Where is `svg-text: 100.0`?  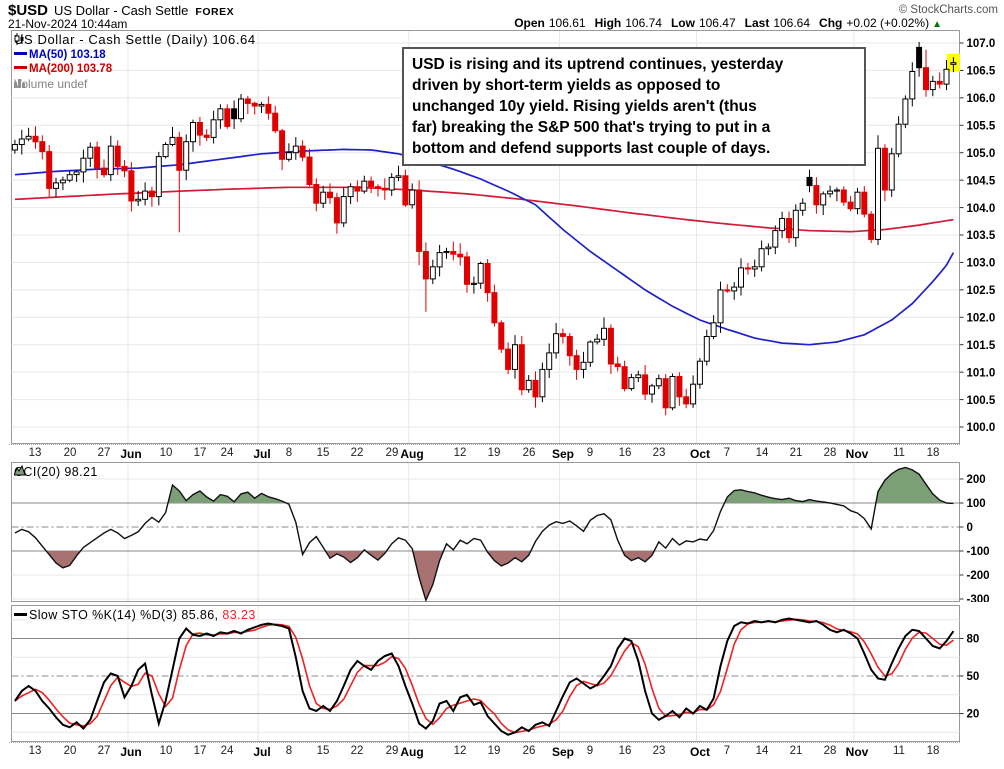 svg-text: 100.0 is located at coordinates (981, 428).